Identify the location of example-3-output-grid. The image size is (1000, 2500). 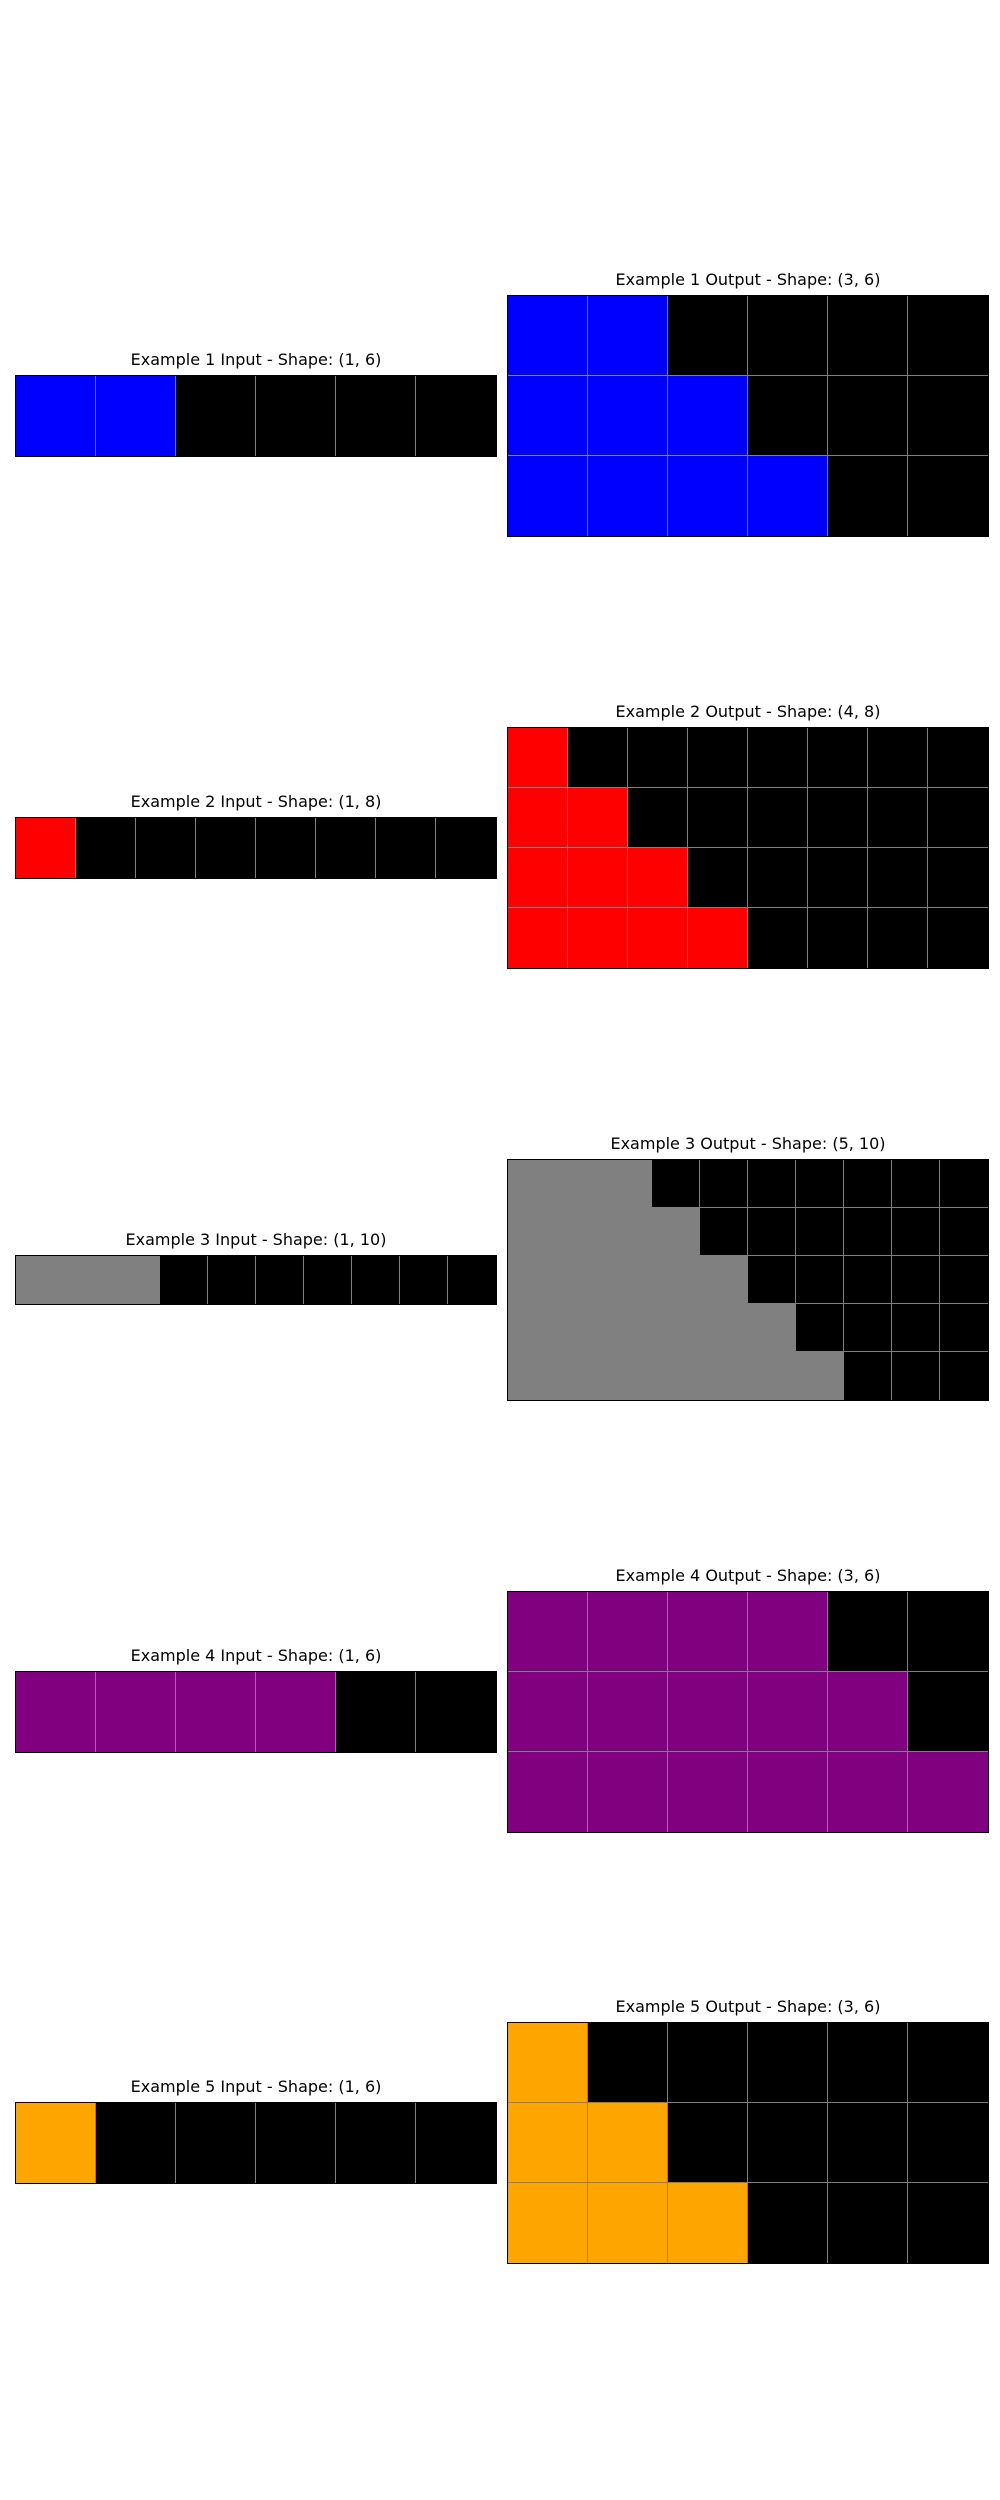
(748, 1280).